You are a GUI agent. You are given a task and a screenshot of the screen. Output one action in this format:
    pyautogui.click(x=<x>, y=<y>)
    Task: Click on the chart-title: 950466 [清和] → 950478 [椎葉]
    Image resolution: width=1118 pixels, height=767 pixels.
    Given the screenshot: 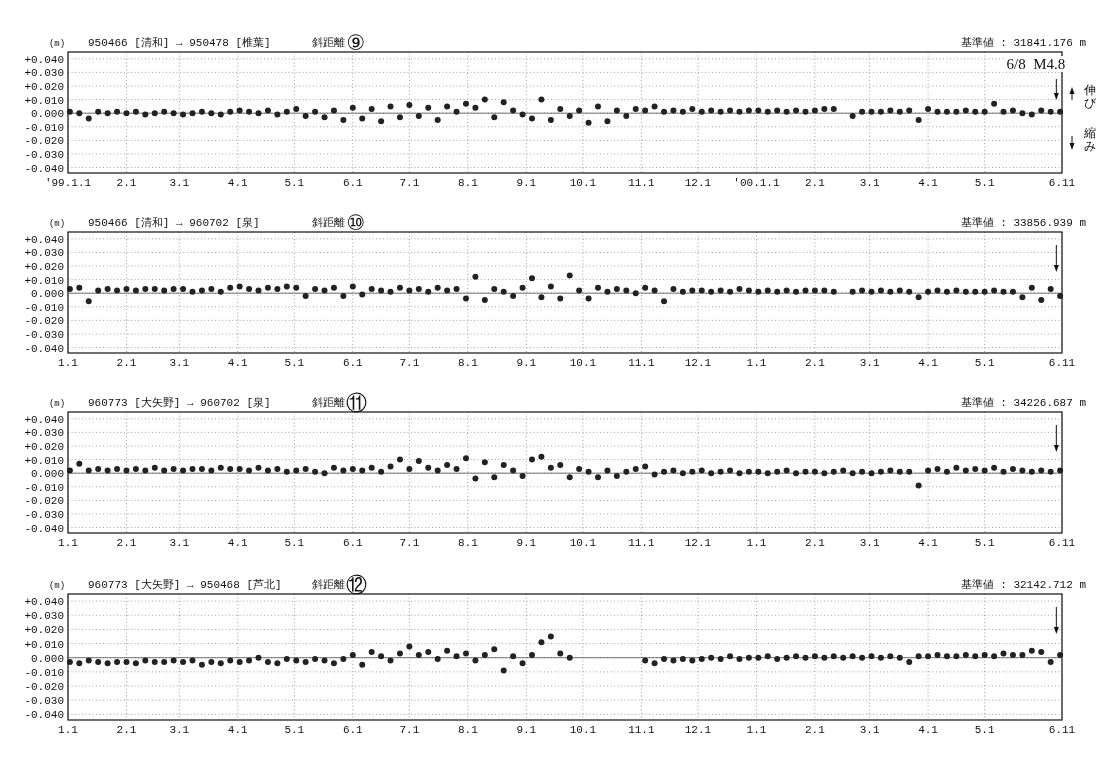 What is the action you would take?
    pyautogui.click(x=179, y=42)
    